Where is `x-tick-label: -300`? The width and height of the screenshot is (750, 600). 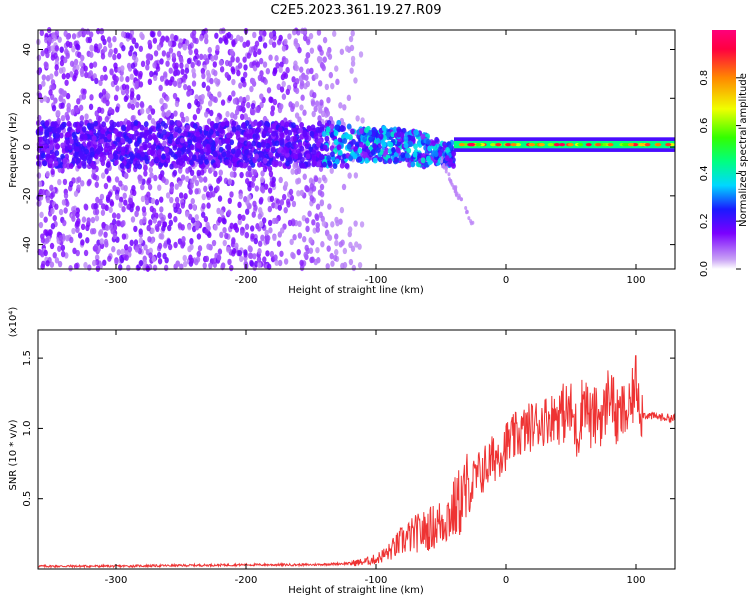
x-tick-label: -300 is located at coordinates (116, 280).